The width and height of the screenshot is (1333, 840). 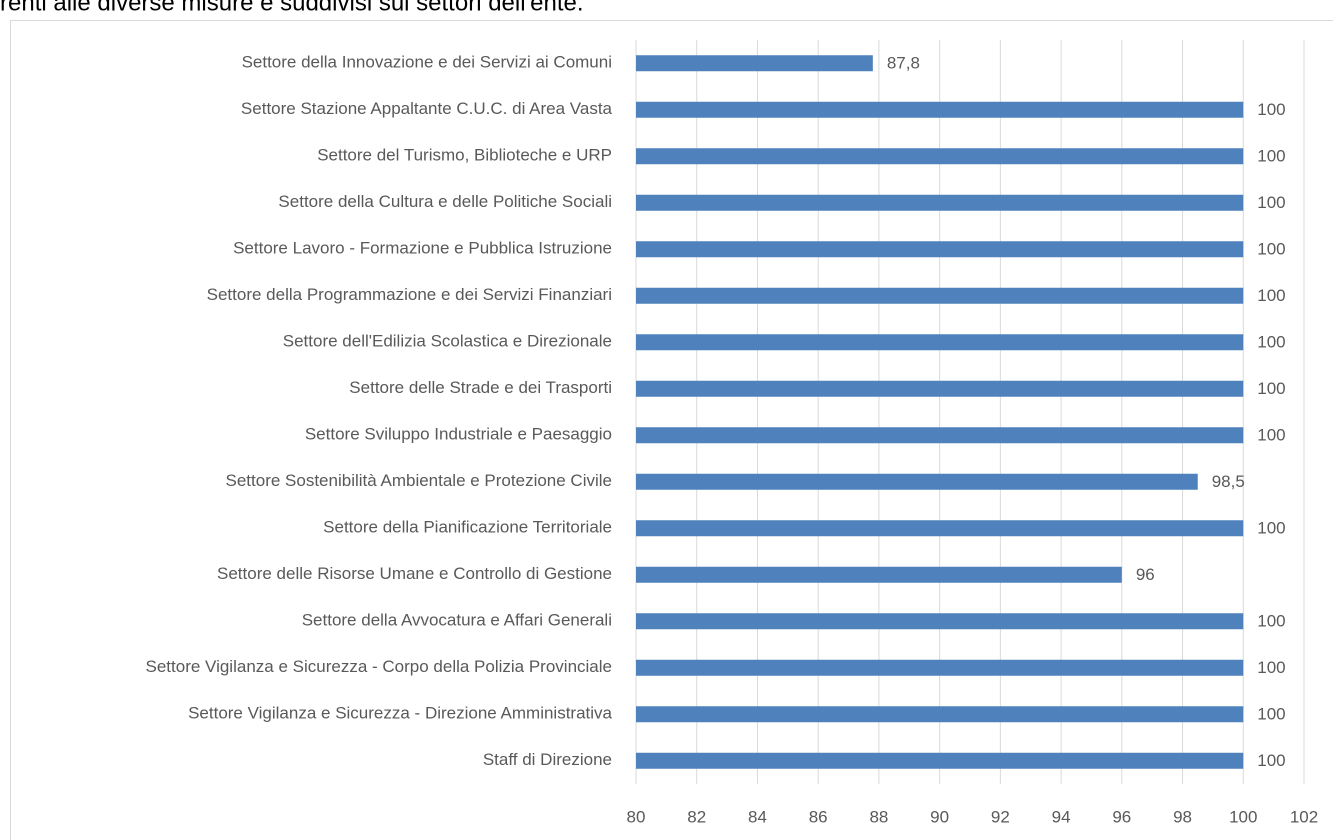 I want to click on x-tick-label: 98, so click(x=1182, y=816).